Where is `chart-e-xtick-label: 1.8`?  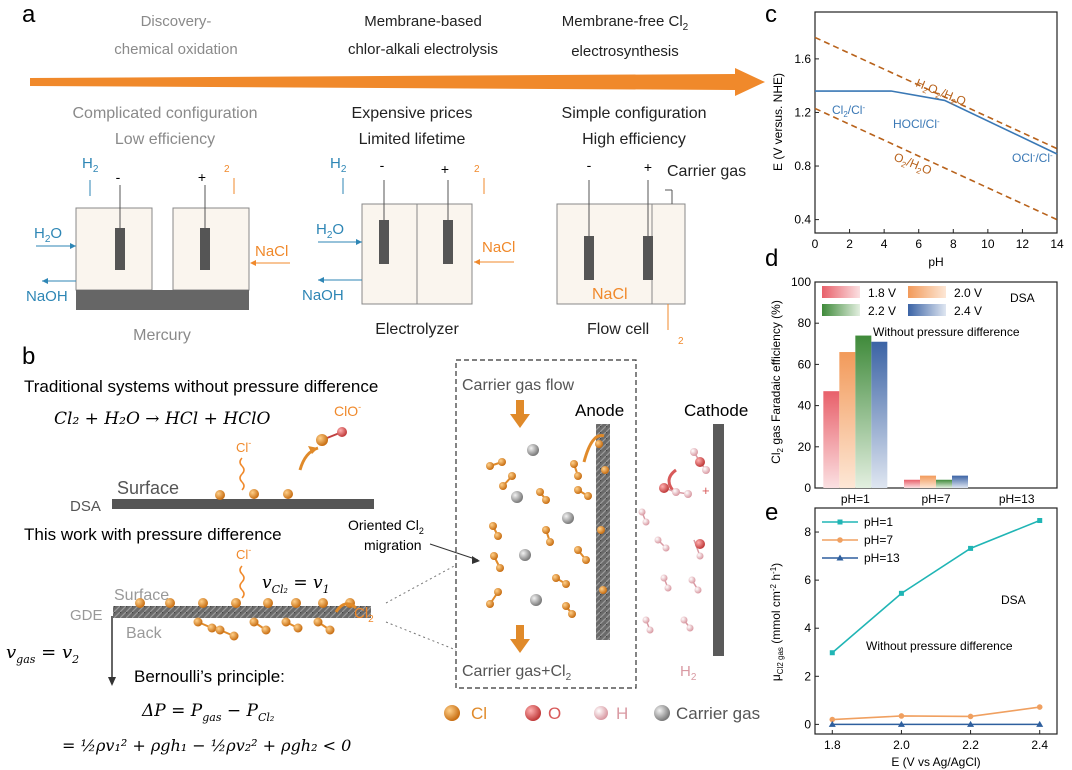 chart-e-xtick-label: 1.8 is located at coordinates (832, 745).